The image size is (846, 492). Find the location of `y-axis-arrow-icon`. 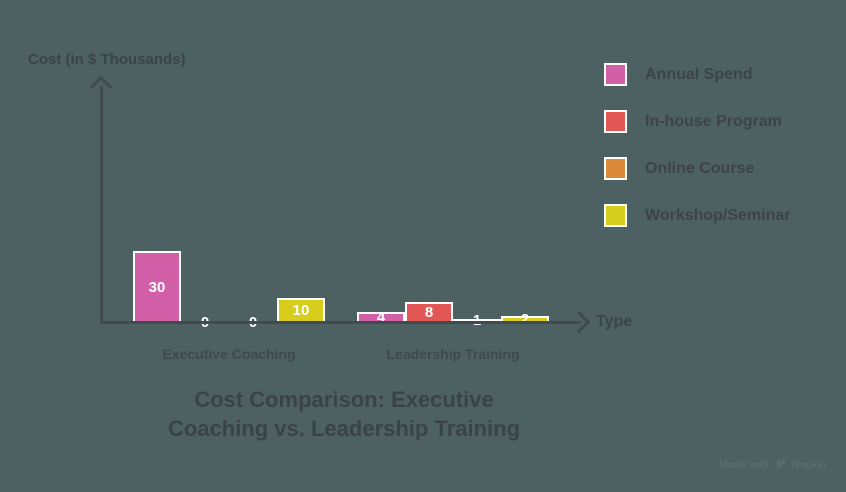

y-axis-arrow-icon is located at coordinates (101, 87).